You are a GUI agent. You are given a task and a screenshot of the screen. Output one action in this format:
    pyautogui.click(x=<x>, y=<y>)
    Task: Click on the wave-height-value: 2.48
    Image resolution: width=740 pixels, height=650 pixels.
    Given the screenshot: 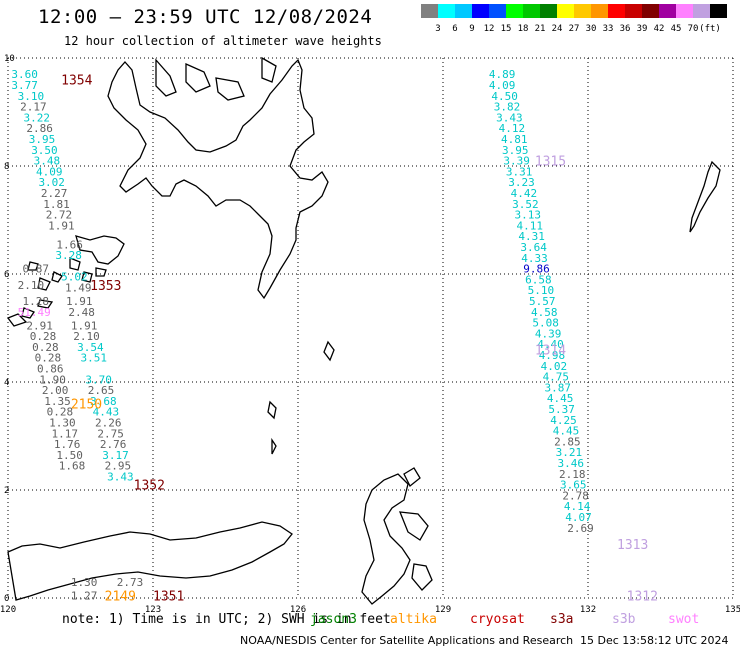 What is the action you would take?
    pyautogui.click(x=81, y=312)
    